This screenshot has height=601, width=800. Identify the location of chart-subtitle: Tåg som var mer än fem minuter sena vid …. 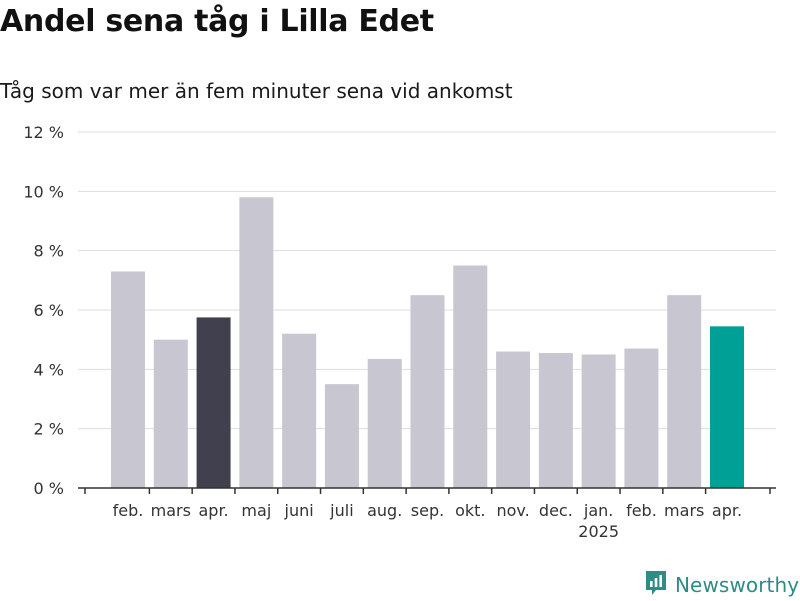
(256, 91).